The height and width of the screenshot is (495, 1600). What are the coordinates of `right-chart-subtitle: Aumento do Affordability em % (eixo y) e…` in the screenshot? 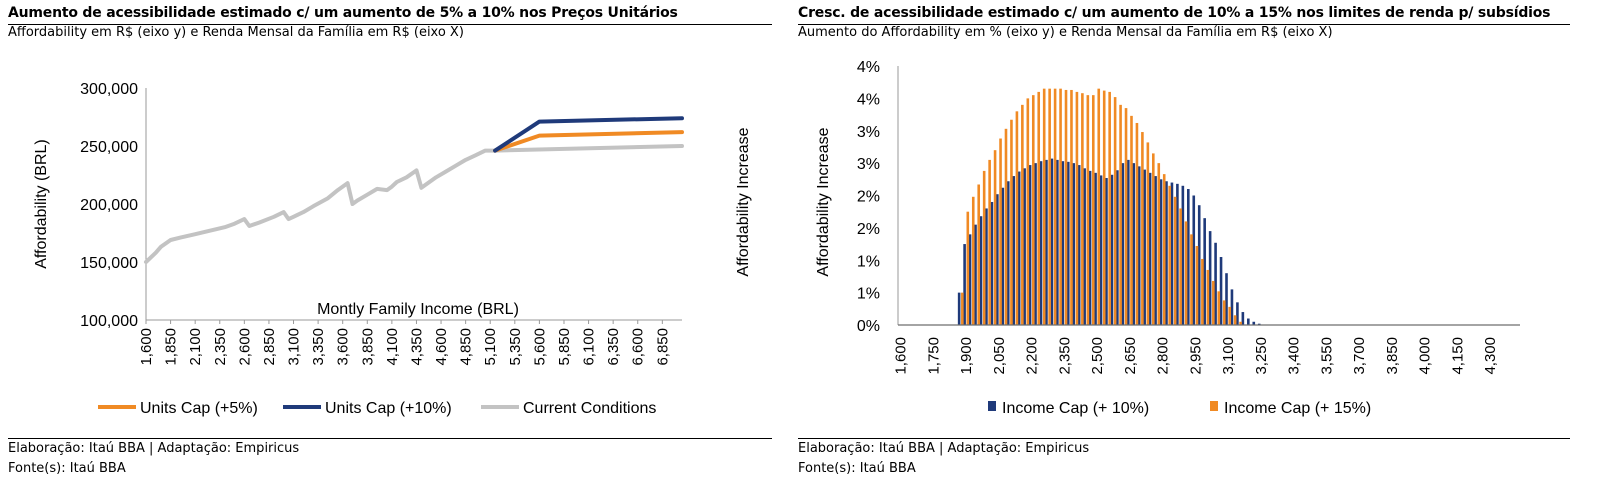 It's located at (1065, 32).